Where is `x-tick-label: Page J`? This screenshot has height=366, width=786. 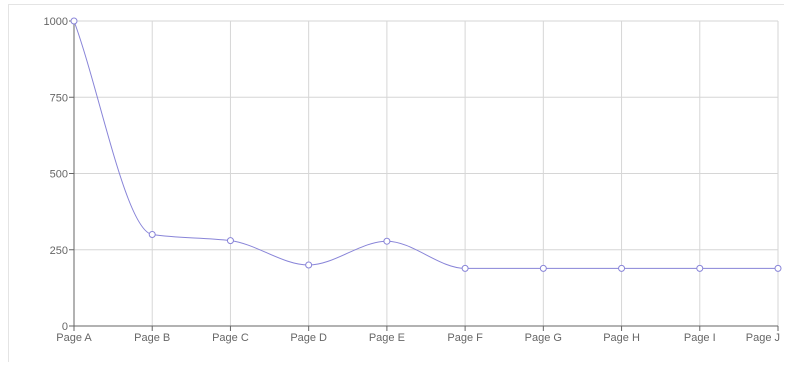 x-tick-label: Page J is located at coordinates (763, 338).